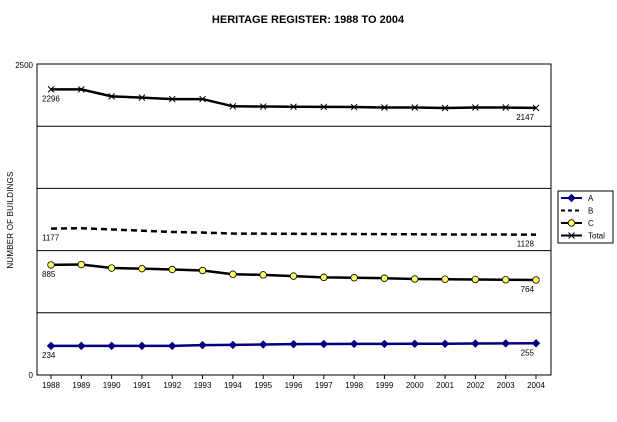 Image resolution: width=617 pixels, height=422 pixels. I want to click on data-label-start-total: 2296, so click(51, 98).